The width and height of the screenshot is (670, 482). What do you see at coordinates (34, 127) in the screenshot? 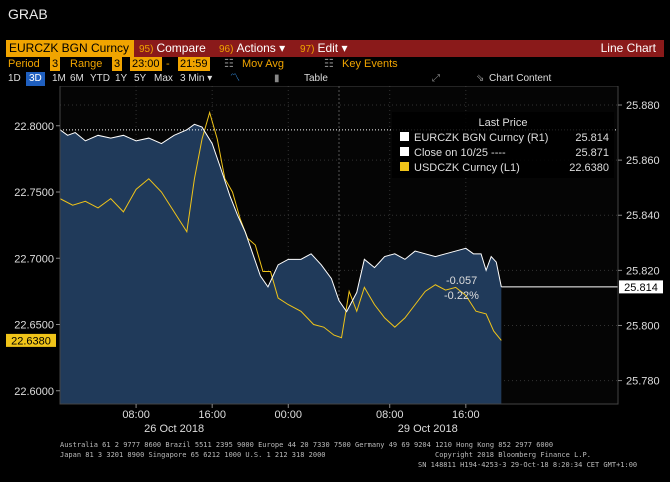
I see `left-tick-label-4: 22.8000` at bounding box center [34, 127].